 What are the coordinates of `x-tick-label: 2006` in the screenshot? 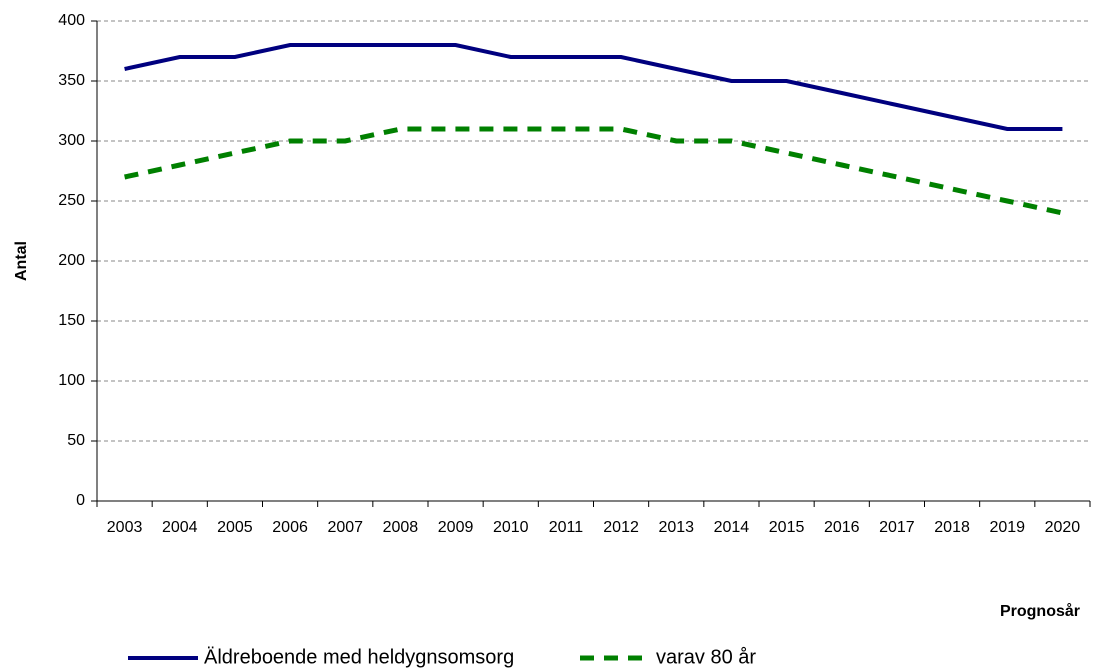 It's located at (290, 527).